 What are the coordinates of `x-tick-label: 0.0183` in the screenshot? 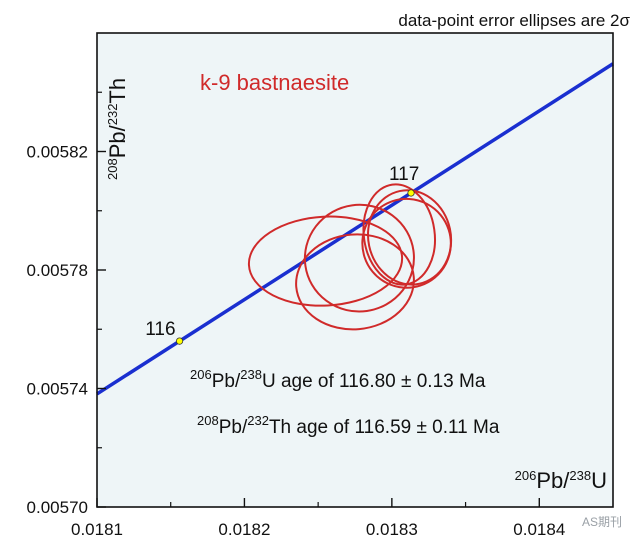 It's located at (392, 529).